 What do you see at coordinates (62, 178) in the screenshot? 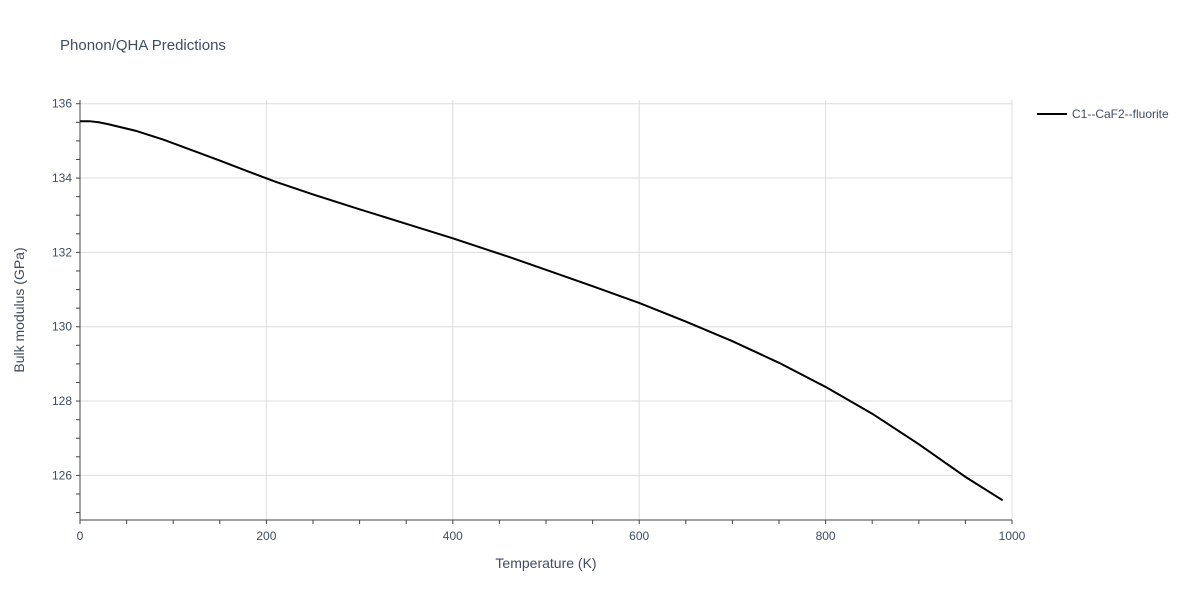
I see `y-tick-label: 134` at bounding box center [62, 178].